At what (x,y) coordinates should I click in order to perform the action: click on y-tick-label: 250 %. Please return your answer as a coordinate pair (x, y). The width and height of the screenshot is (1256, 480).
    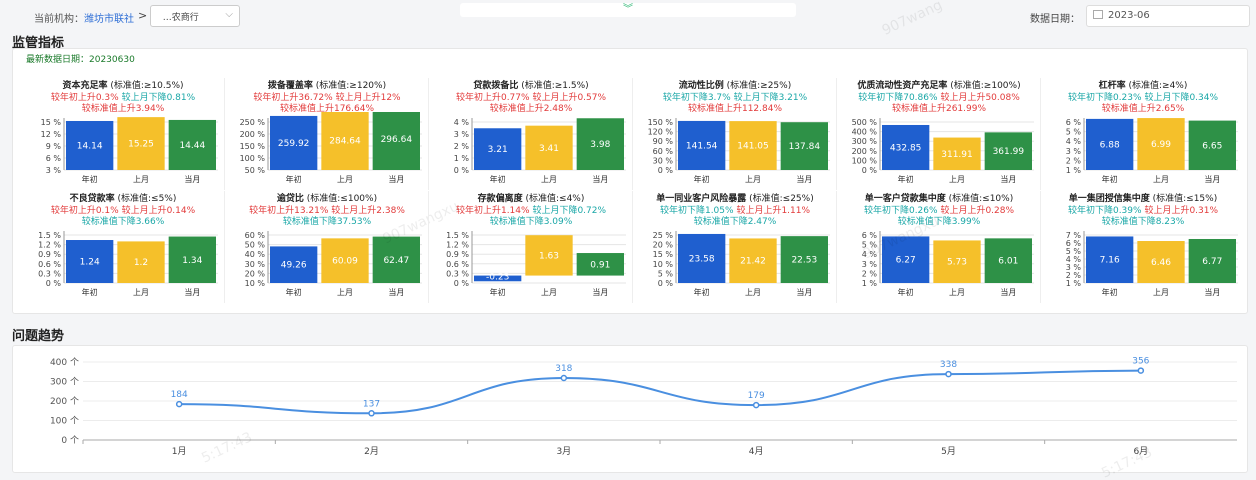
    Looking at the image, I should click on (253, 122).